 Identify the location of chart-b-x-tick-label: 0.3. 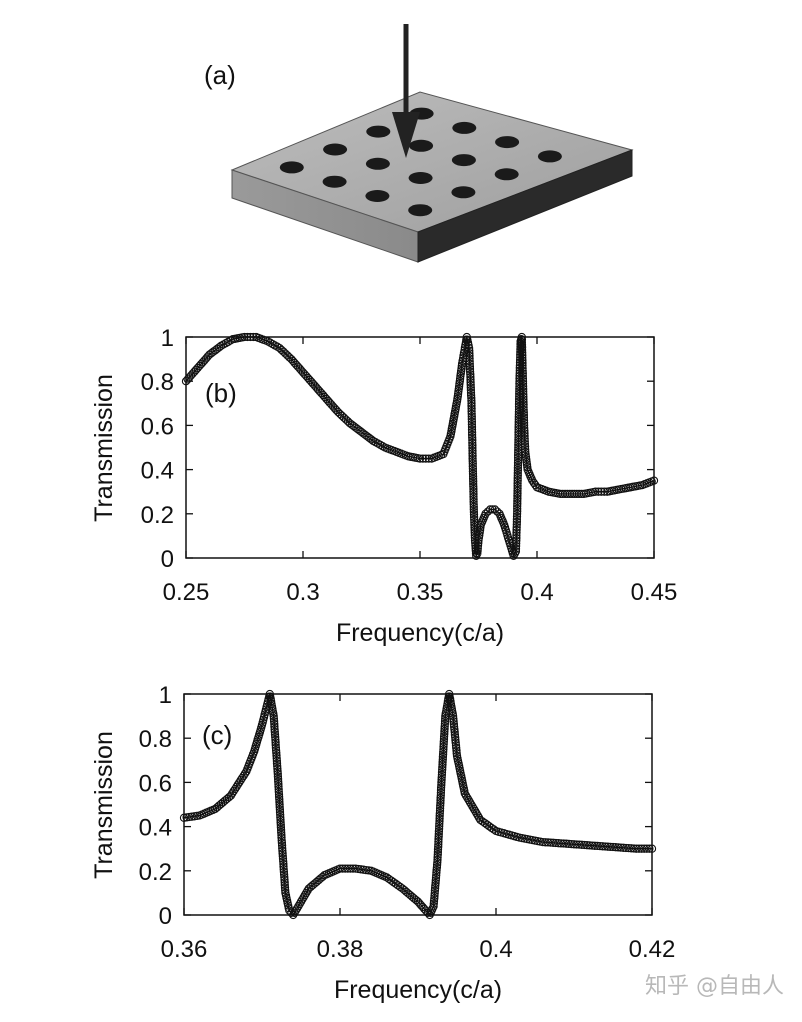
(302, 592).